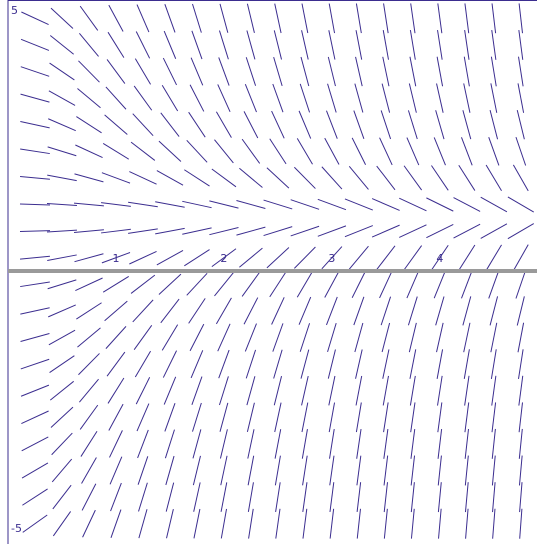  I want to click on x-tick-label: 1, so click(115, 258).